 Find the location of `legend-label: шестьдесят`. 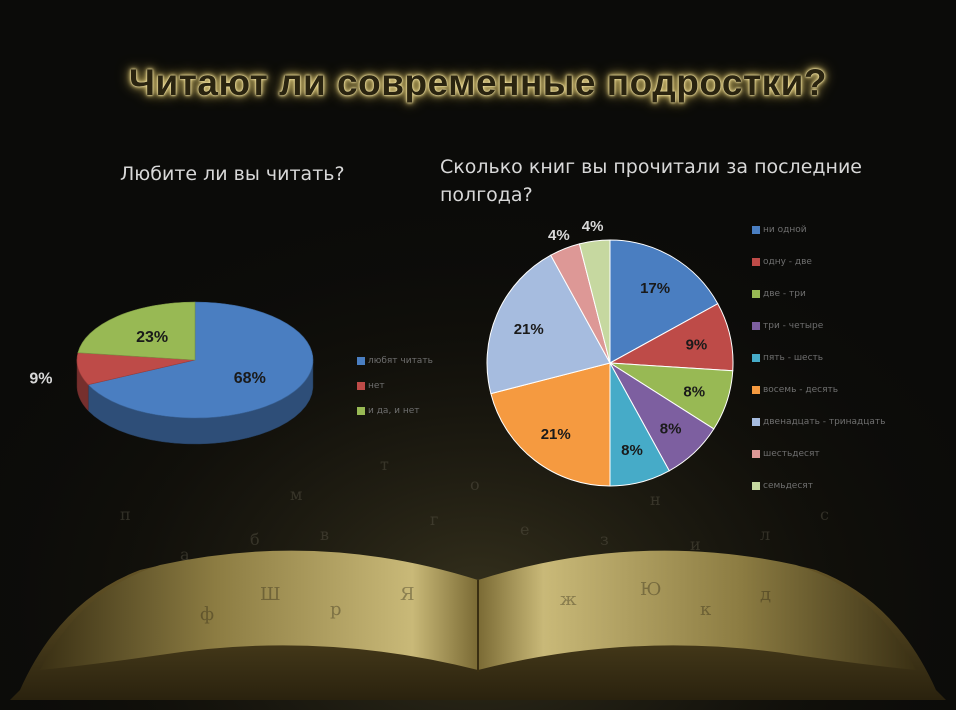

legend-label: шестьдесят is located at coordinates (791, 454).